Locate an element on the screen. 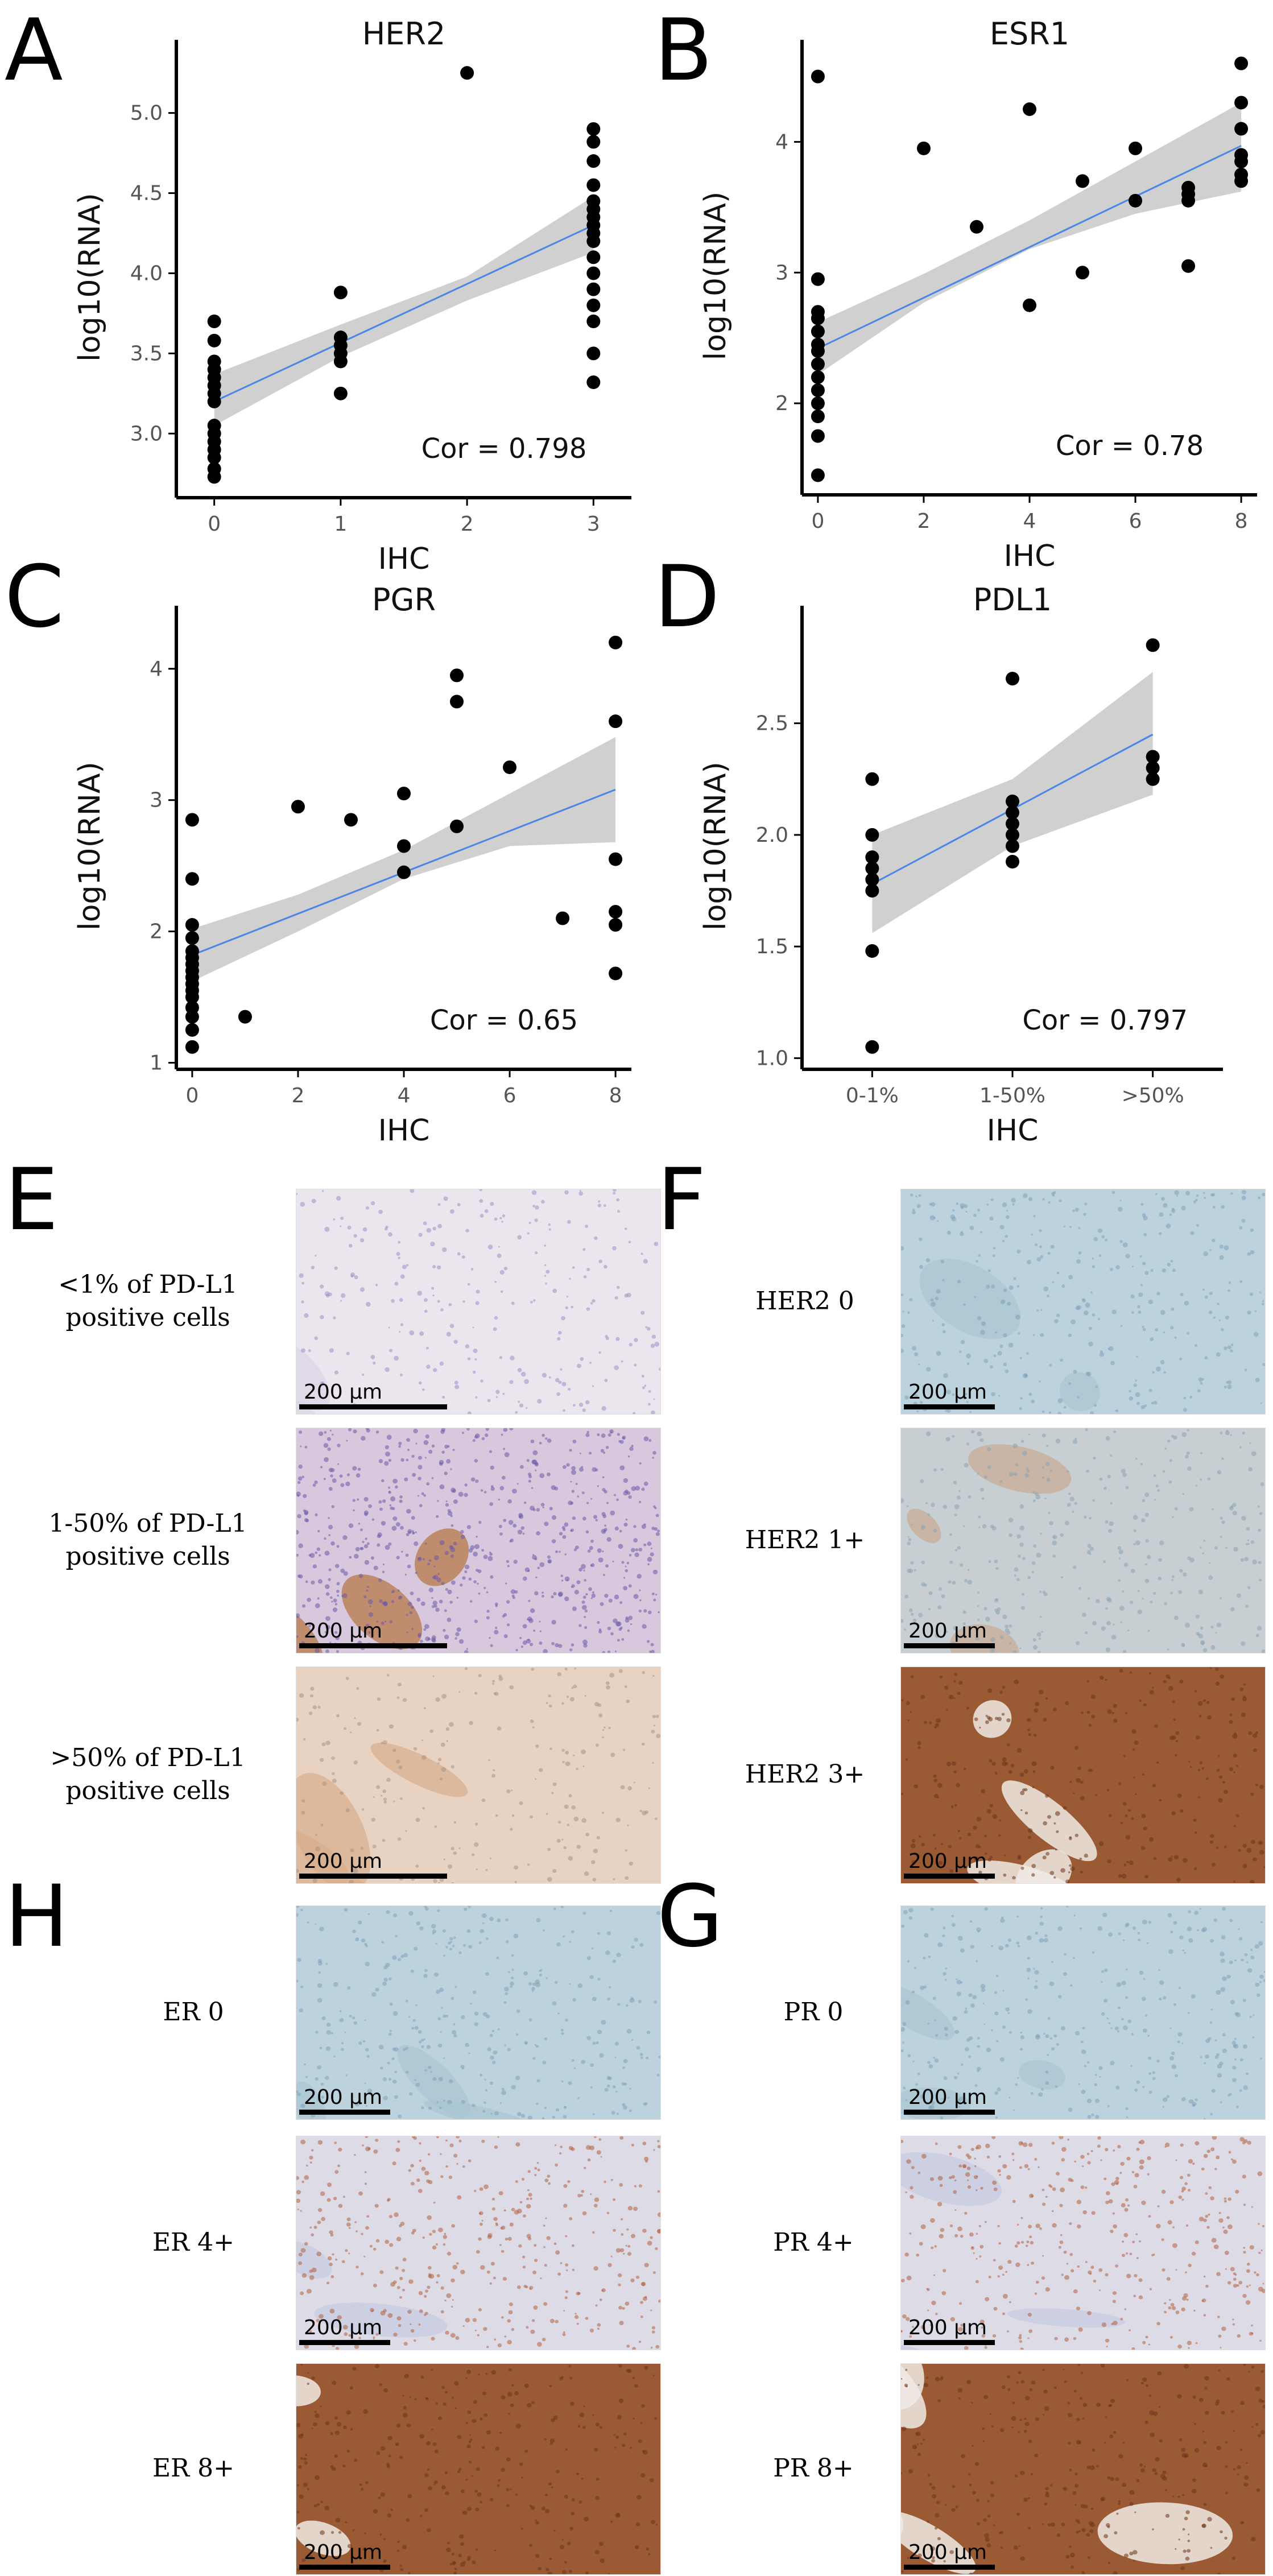  micrograph-label: HER2 1+ is located at coordinates (805, 1540).